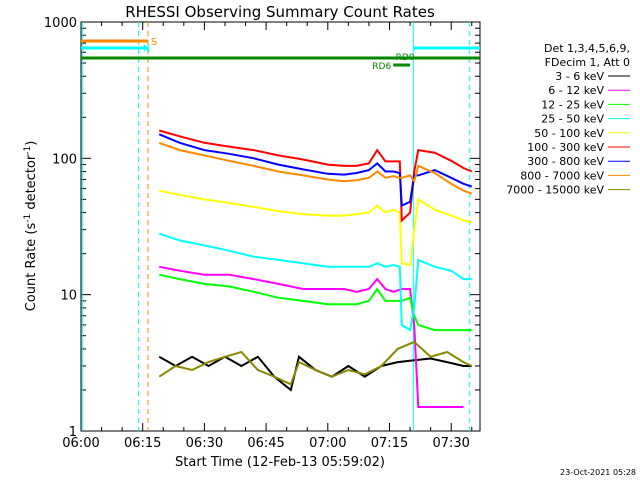 This screenshot has width=640, height=480. What do you see at coordinates (576, 90) in the screenshot?
I see `legend-label: 6 - 12 keV` at bounding box center [576, 90].